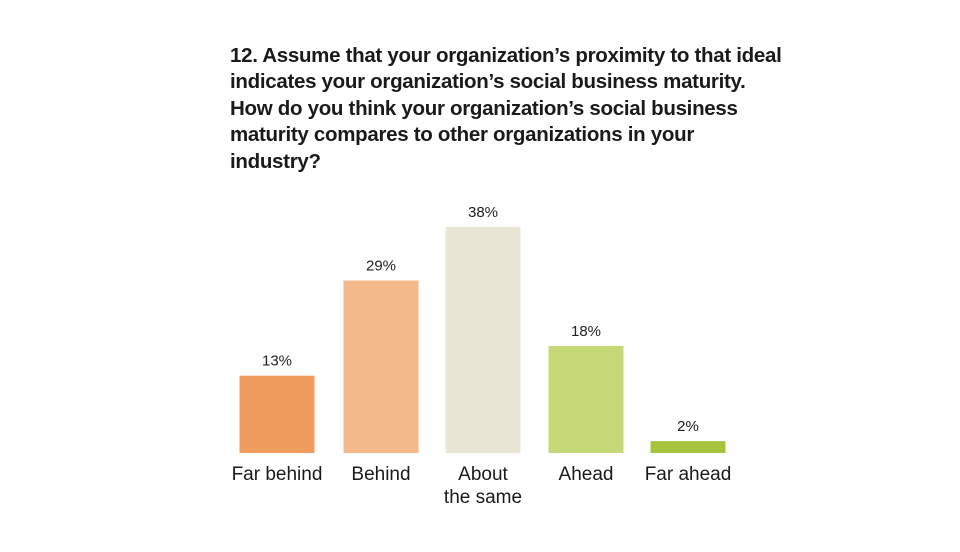 The width and height of the screenshot is (960, 552). I want to click on category-label-3: Ahead, so click(586, 474).